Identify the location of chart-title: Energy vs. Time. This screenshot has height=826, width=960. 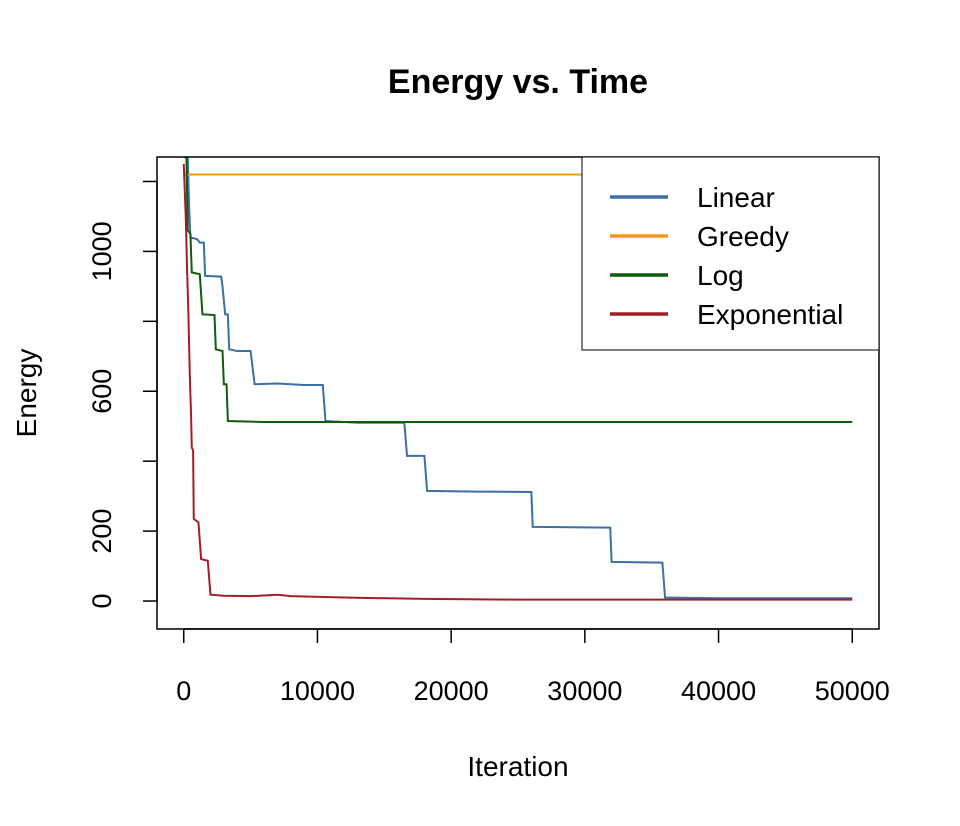
(518, 82).